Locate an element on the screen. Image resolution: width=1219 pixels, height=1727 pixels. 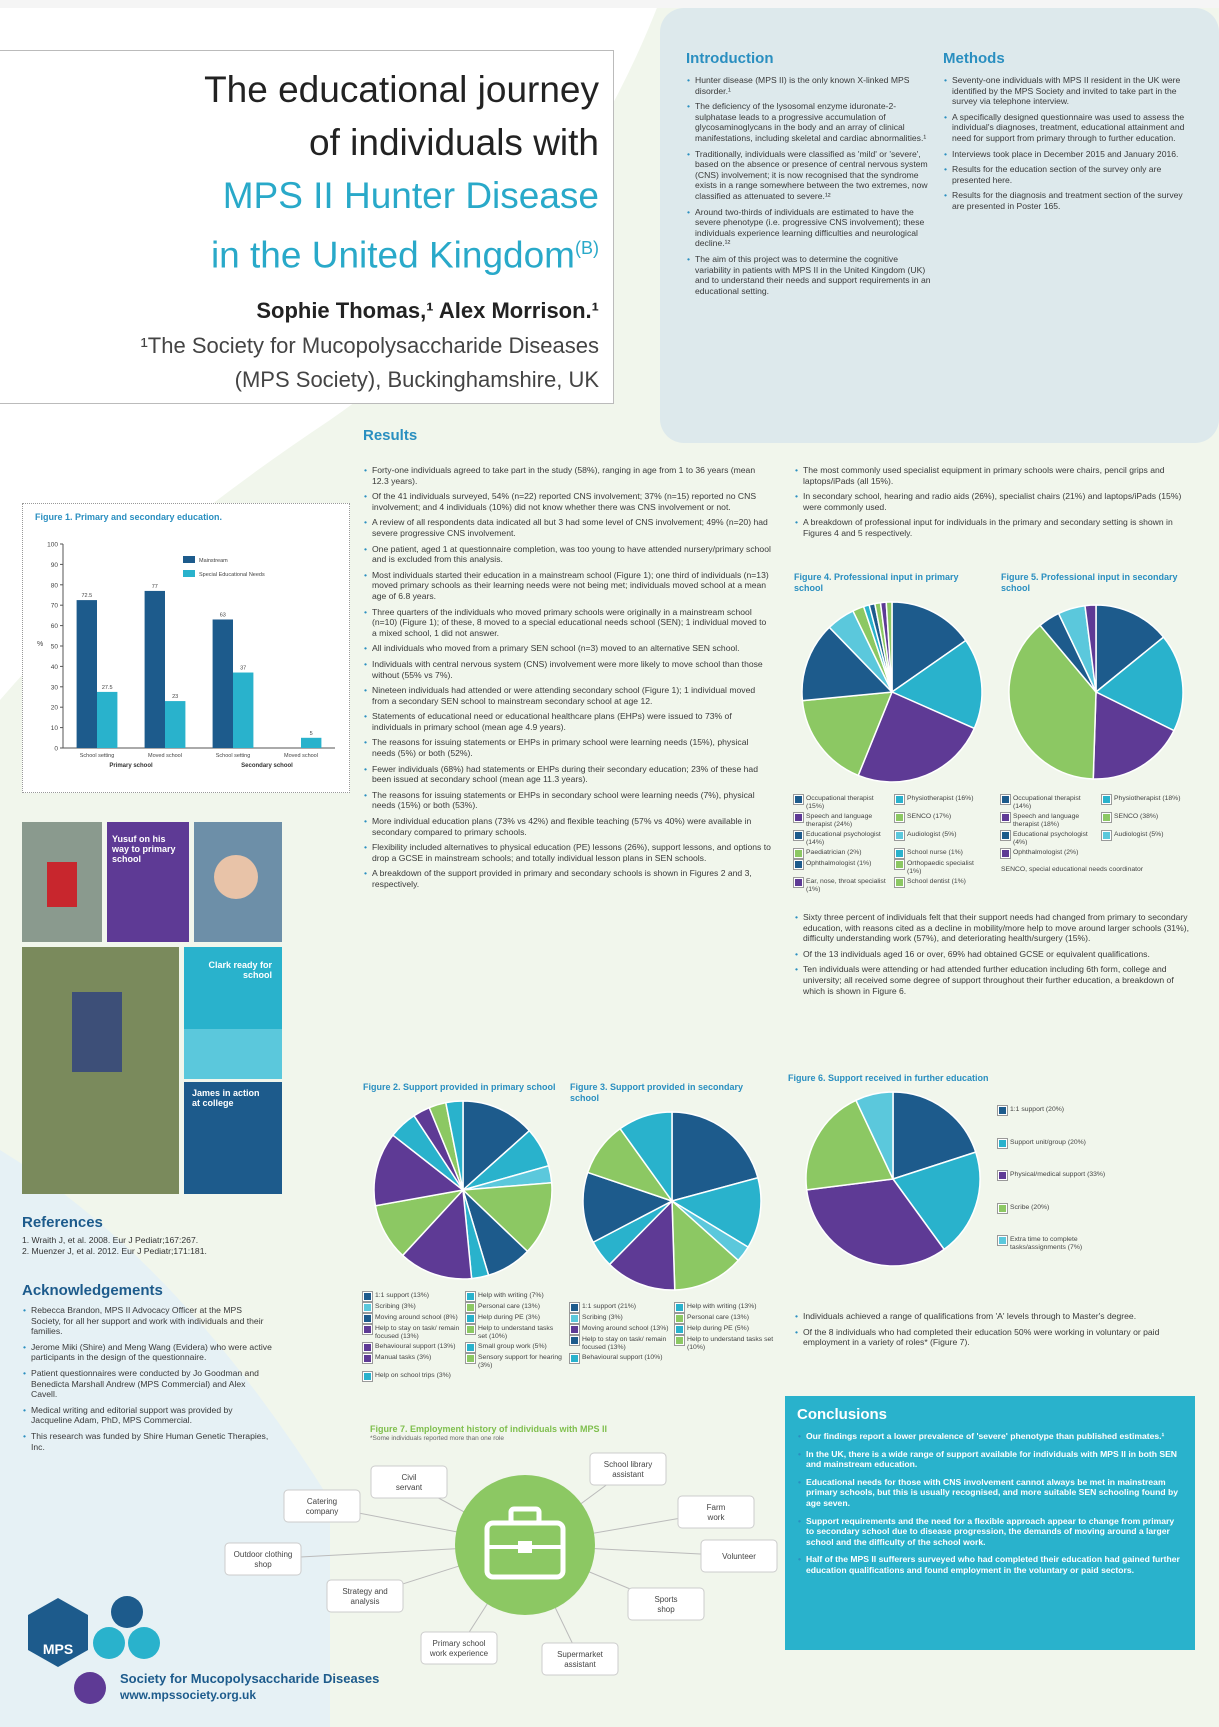
photo is located at coordinates (97, 1032).